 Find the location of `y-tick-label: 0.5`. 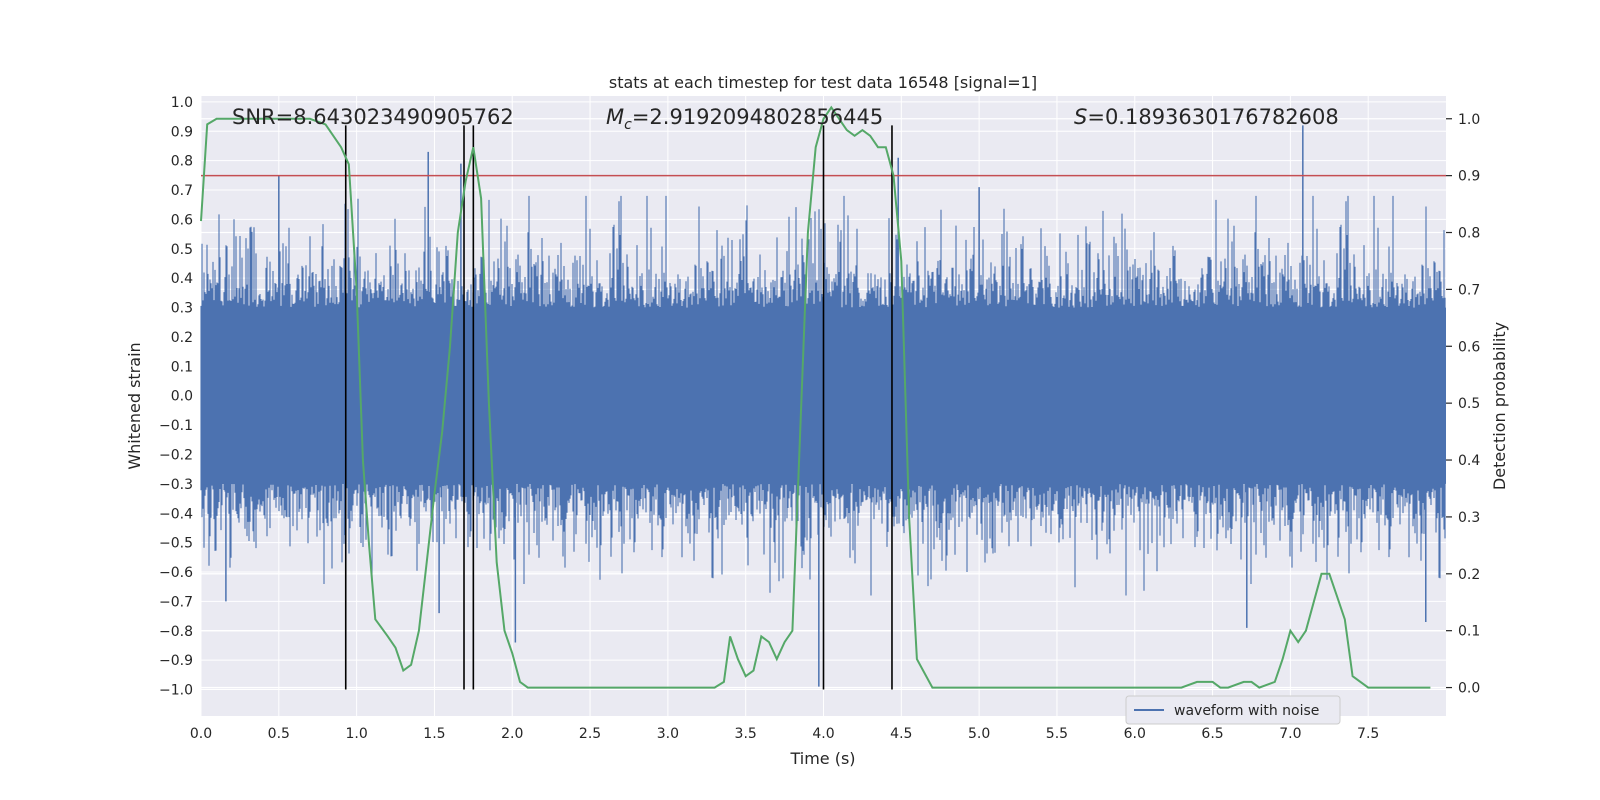

y-tick-label: 0.5 is located at coordinates (182, 250).